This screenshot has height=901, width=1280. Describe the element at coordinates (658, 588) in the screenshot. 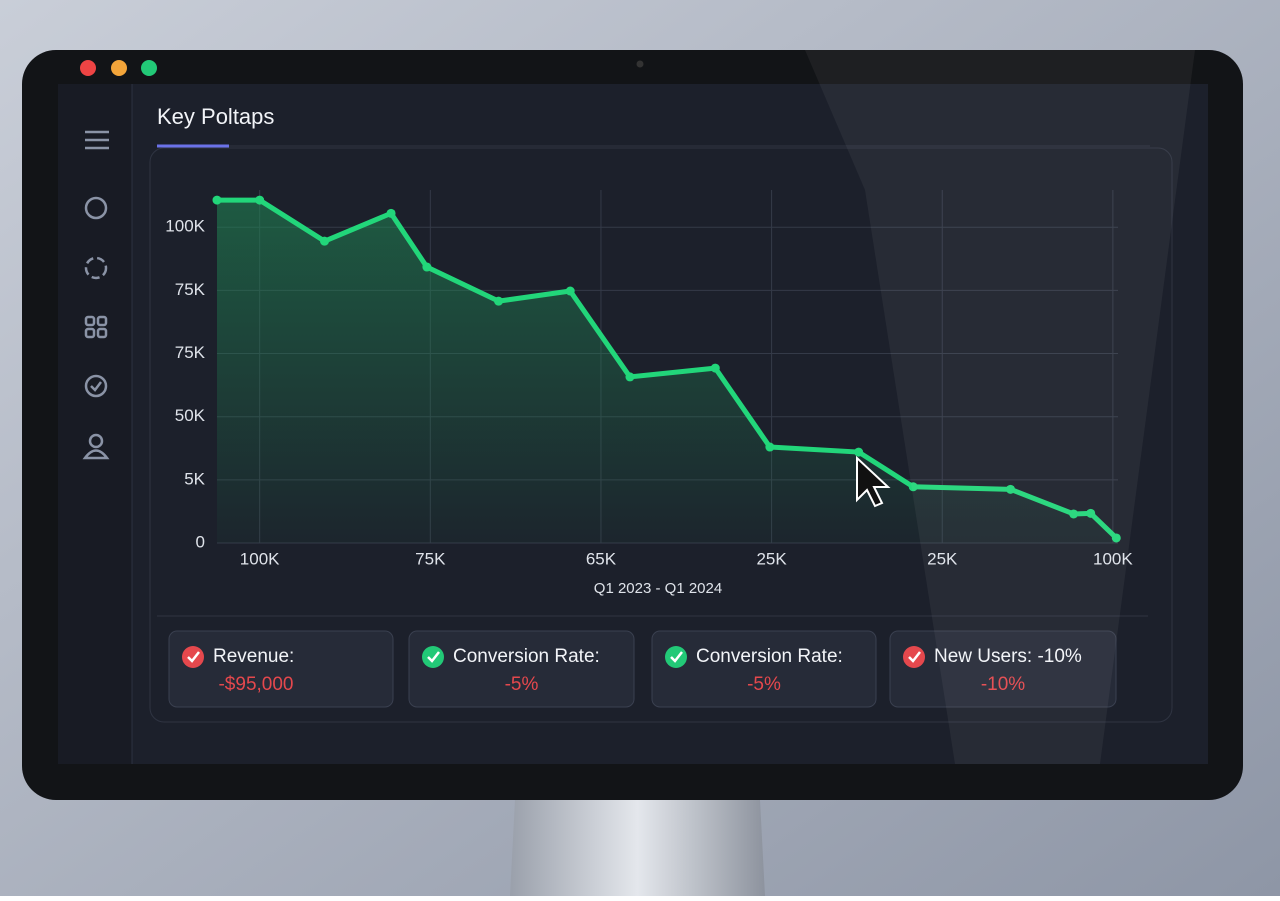

I see `x-axis-title: Q1 2023 - Q1 2024` at that location.